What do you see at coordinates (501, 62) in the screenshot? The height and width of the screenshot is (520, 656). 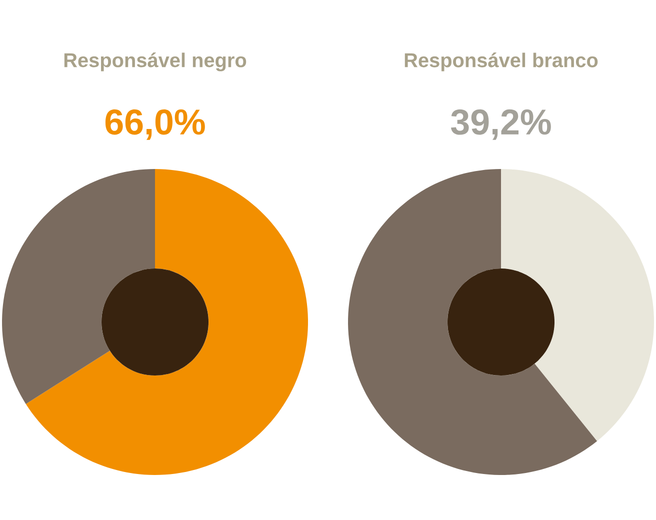 I see `chart-title: Responsável branco` at bounding box center [501, 62].